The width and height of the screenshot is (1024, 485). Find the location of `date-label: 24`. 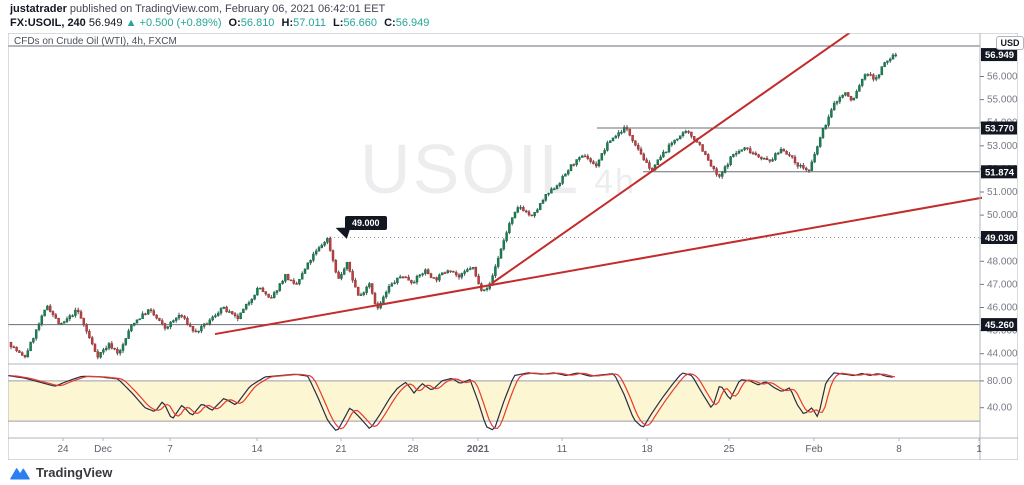

date-label: 24 is located at coordinates (63, 449).